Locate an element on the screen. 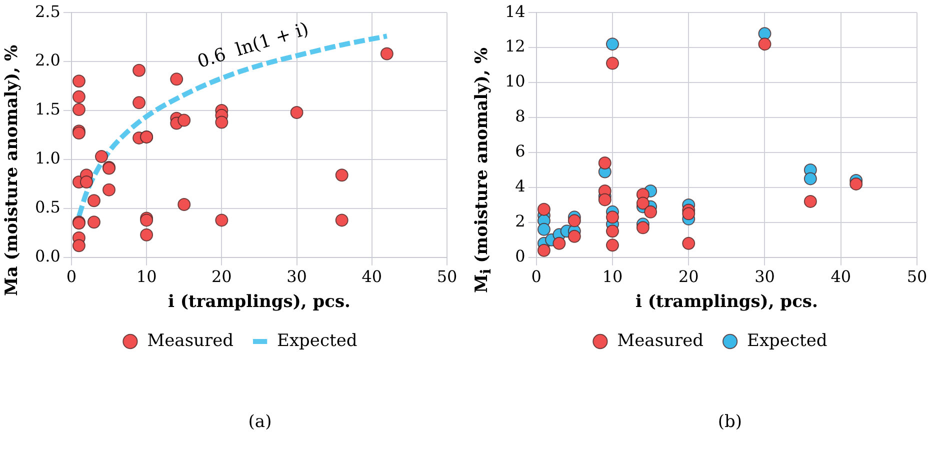 This screenshot has width=941, height=454. y-tick-label: 1.0 is located at coordinates (47, 158).